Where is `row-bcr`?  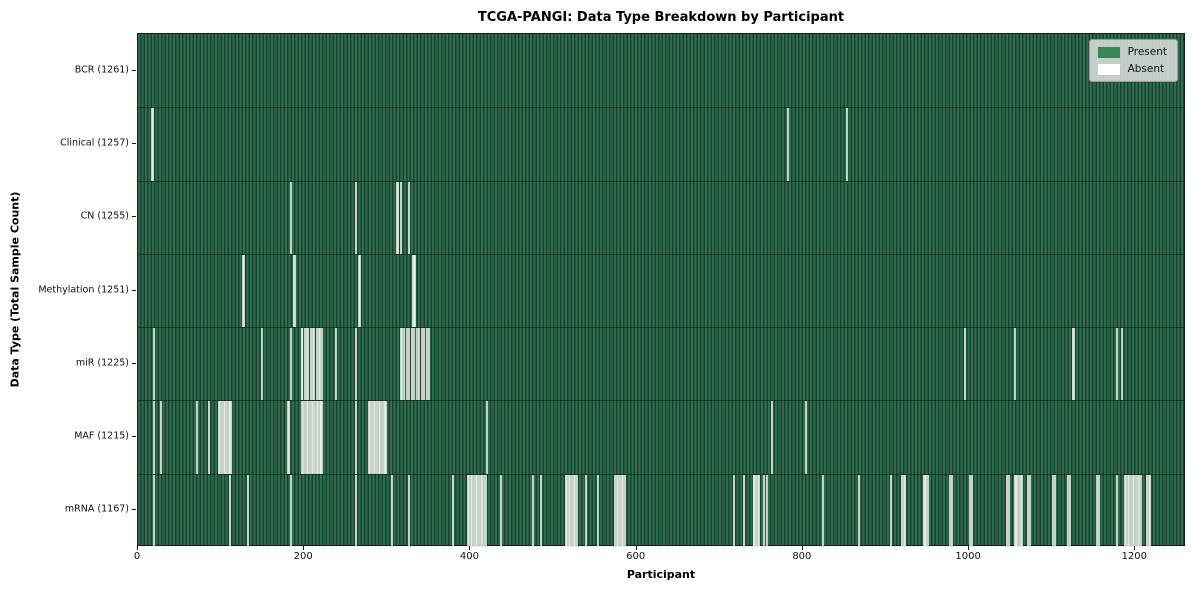 row-bcr is located at coordinates (661, 70).